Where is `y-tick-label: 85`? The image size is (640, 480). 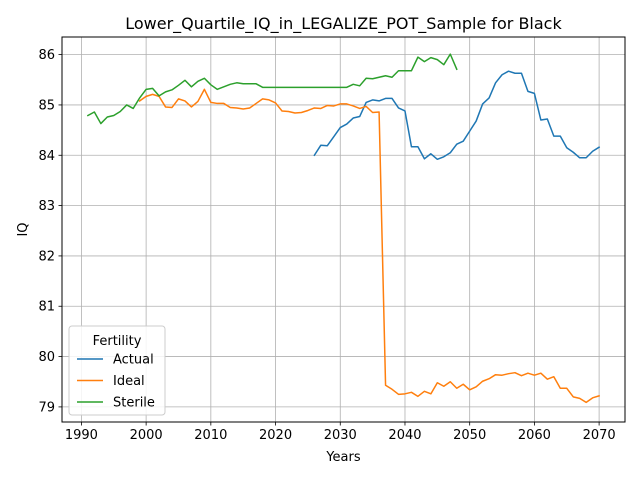 y-tick-label: 85 is located at coordinates (46, 105).